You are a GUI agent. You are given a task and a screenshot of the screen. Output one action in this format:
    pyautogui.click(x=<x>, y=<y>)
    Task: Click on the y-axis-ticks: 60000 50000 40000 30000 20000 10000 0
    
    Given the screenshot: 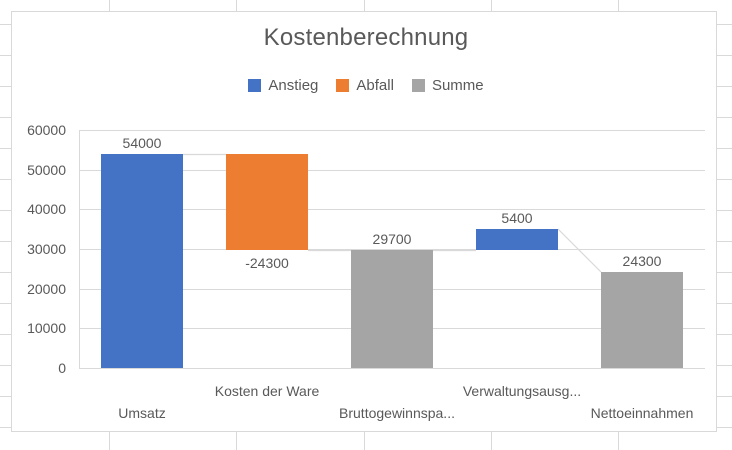 What is the action you would take?
    pyautogui.click(x=46, y=249)
    